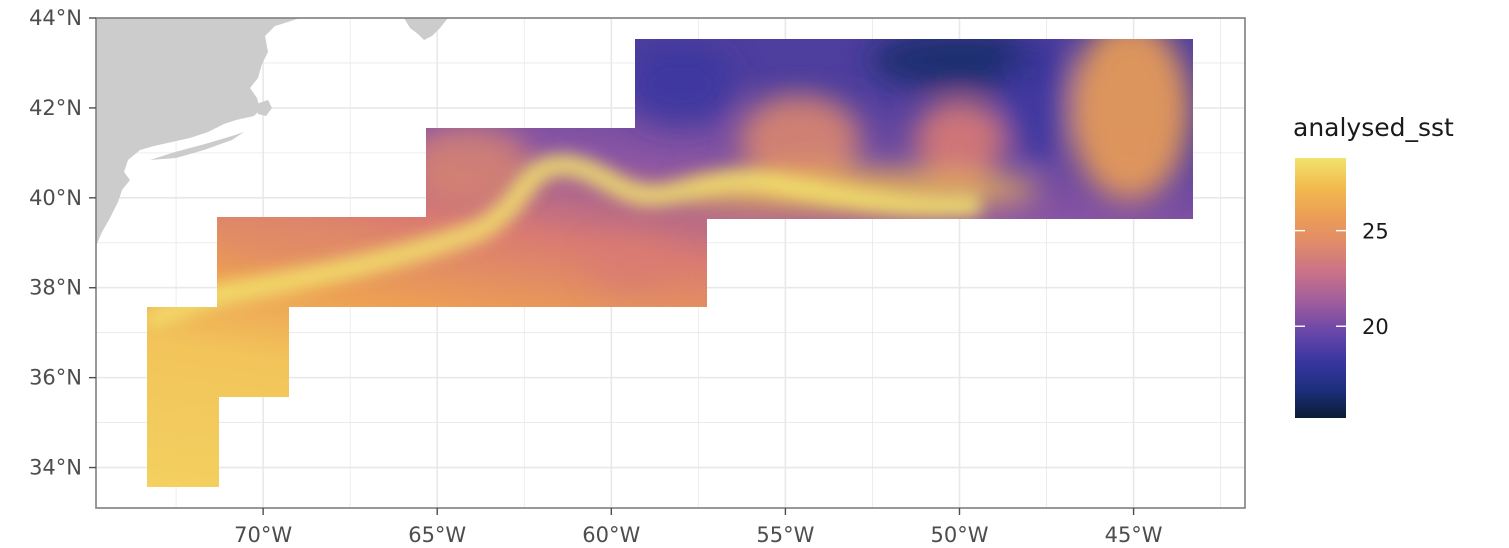 Image resolution: width=1509 pixels, height=548 pixels. Describe the element at coordinates (785, 535) in the screenshot. I see `x-tick-label: 55°W` at that location.